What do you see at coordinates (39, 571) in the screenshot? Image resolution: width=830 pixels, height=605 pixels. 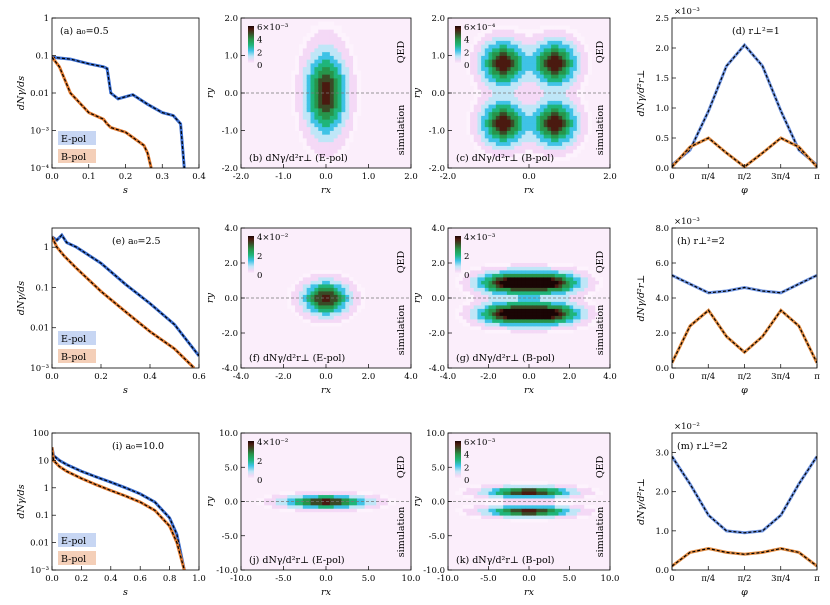 I see `y-tick-label: 10⁻³` at bounding box center [39, 571].